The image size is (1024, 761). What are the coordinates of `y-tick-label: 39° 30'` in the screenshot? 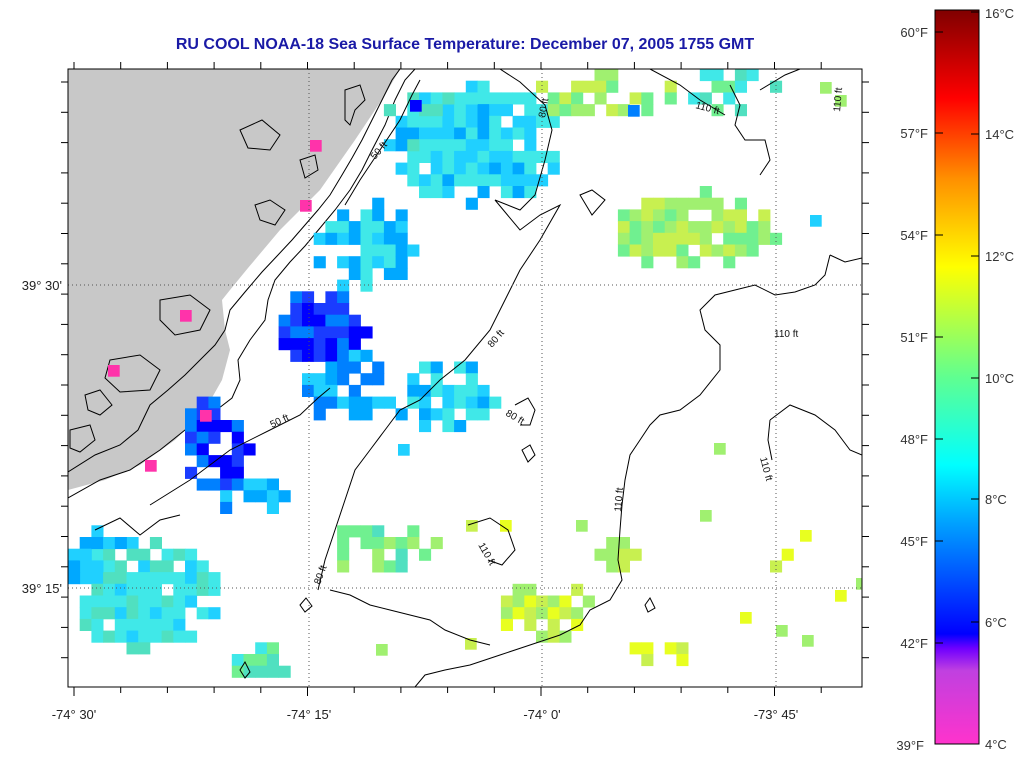 It's located at (42, 285).